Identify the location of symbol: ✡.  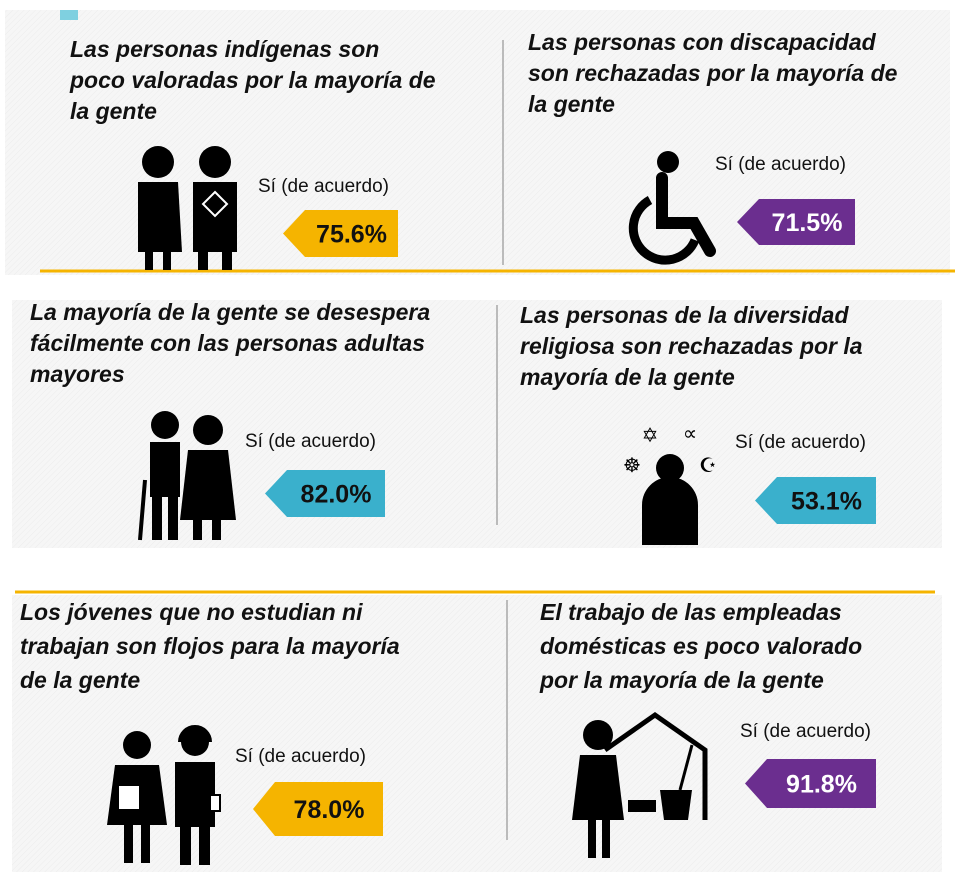
(650, 436).